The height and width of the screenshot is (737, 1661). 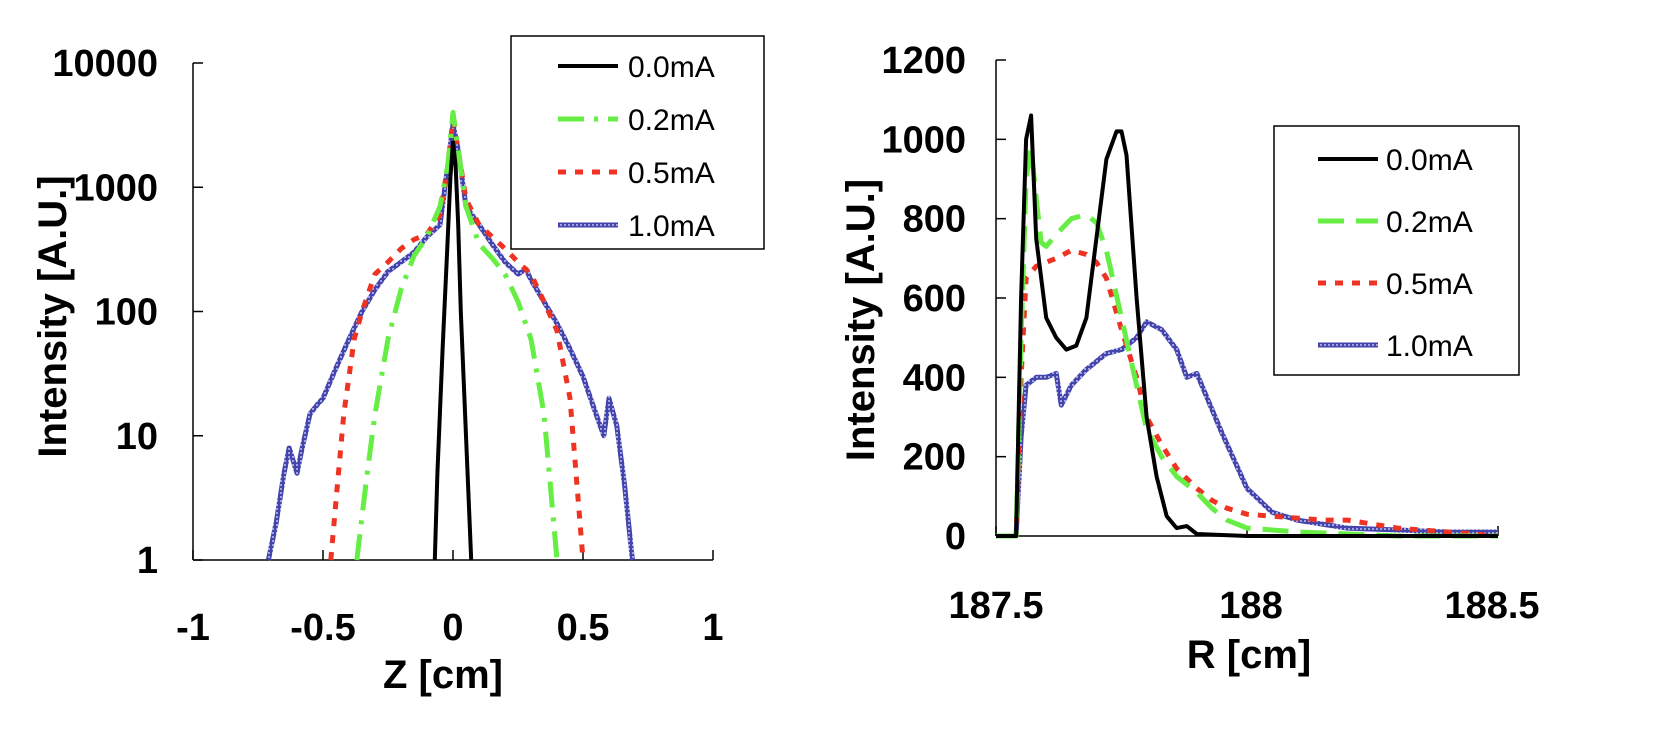 What do you see at coordinates (923, 140) in the screenshot?
I see `y-tick-label-5: 1000` at bounding box center [923, 140].